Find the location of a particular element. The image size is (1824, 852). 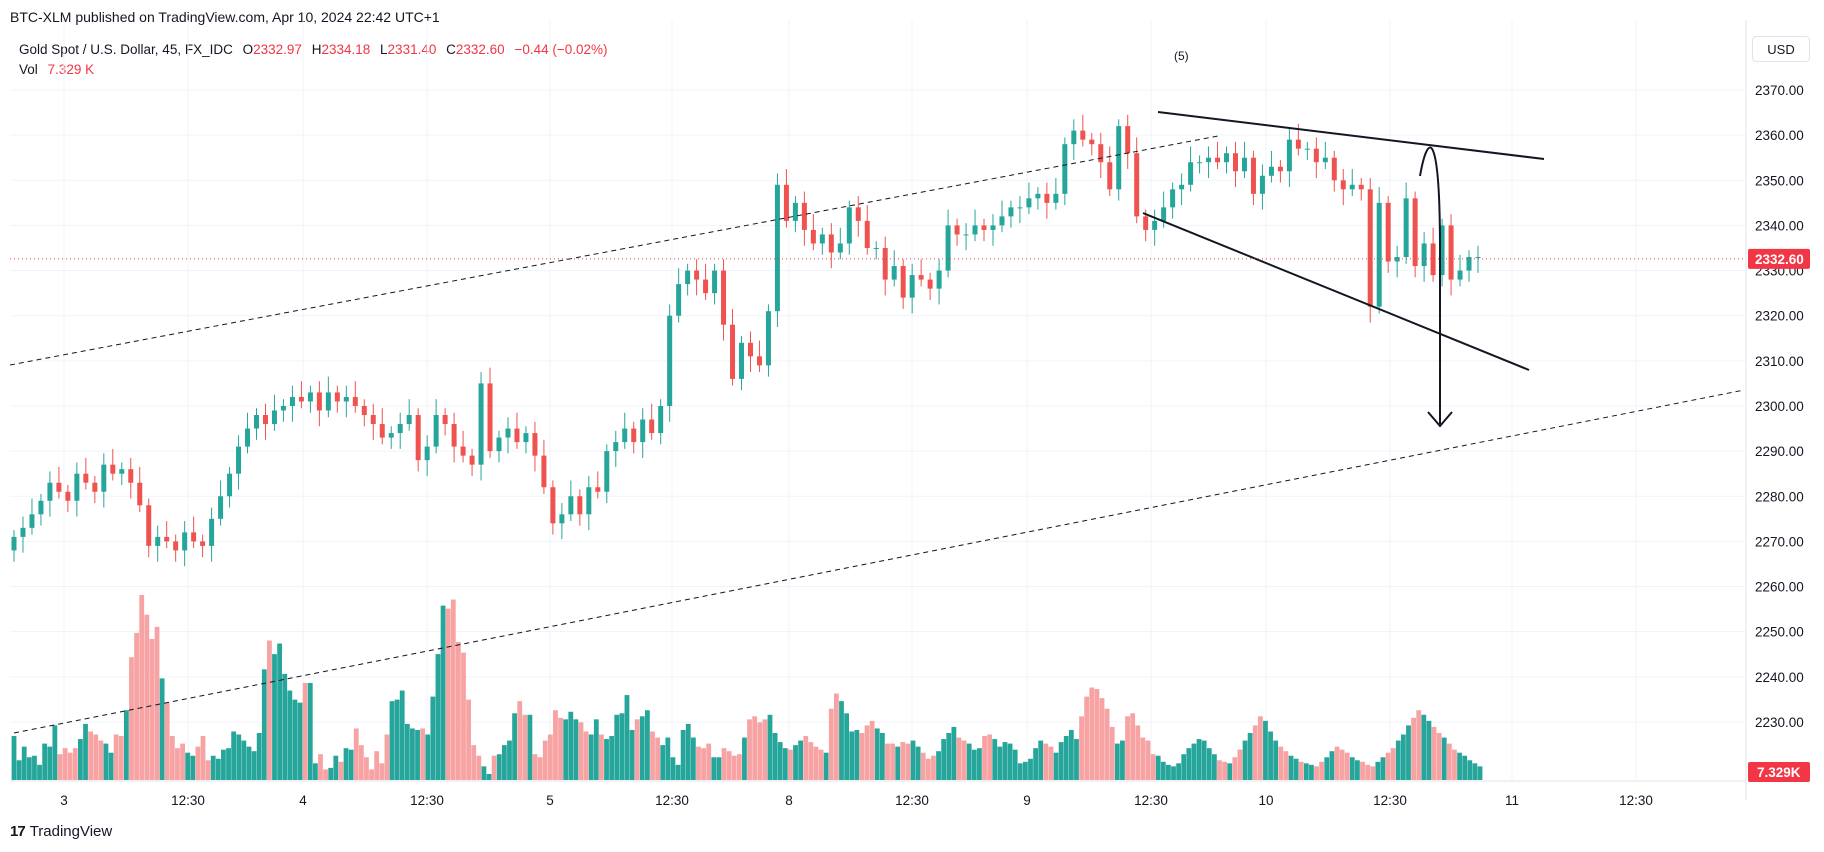

volume-label: Vol is located at coordinates (28, 69).